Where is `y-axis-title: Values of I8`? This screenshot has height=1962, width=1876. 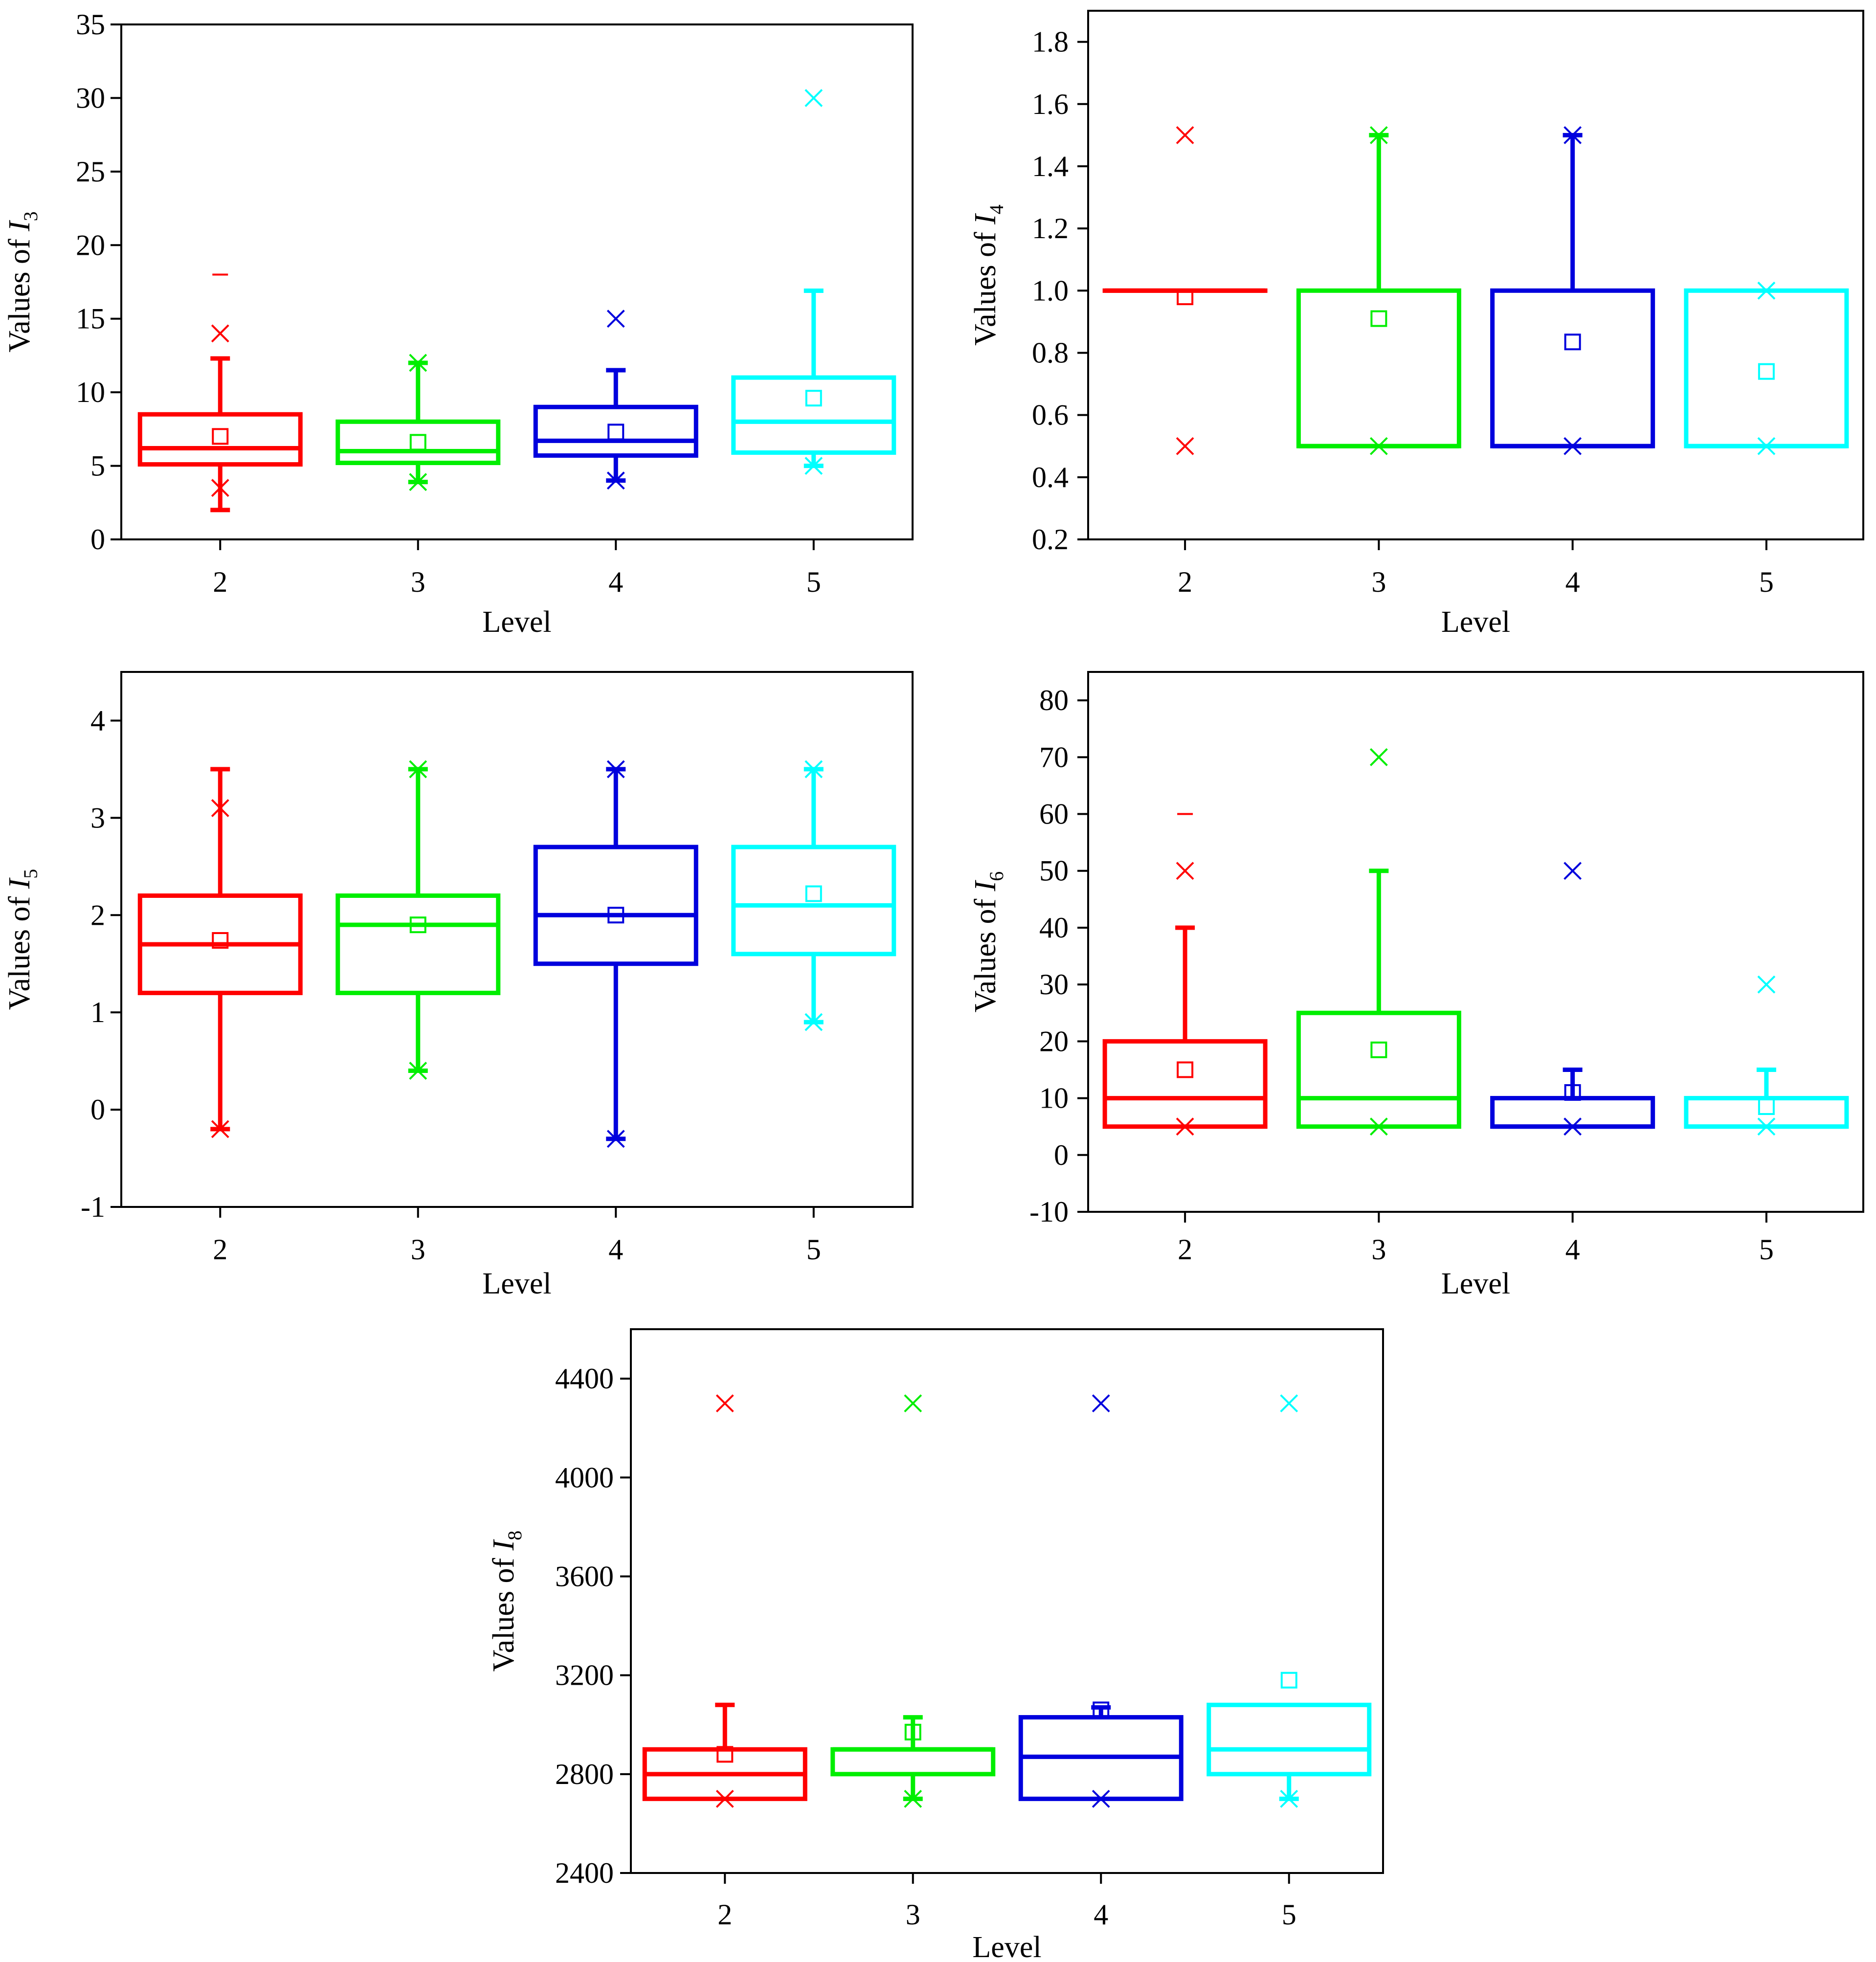
y-axis-title: Values of I8 is located at coordinates (506, 1601).